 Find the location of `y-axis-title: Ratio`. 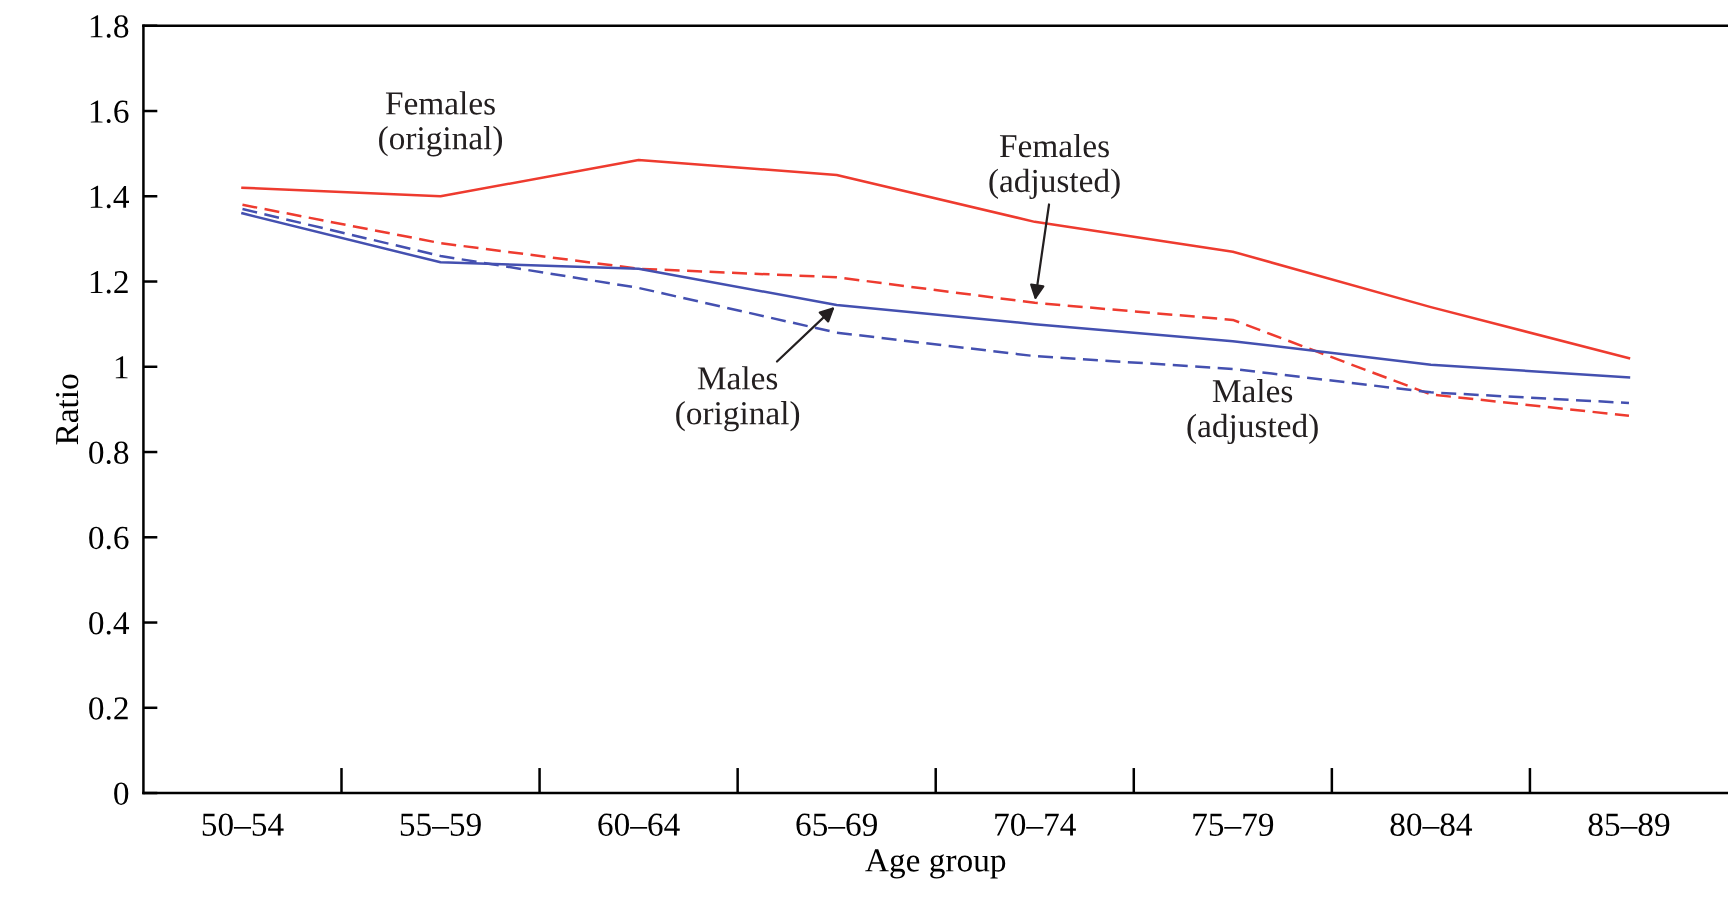

y-axis-title: Ratio is located at coordinates (67, 409).